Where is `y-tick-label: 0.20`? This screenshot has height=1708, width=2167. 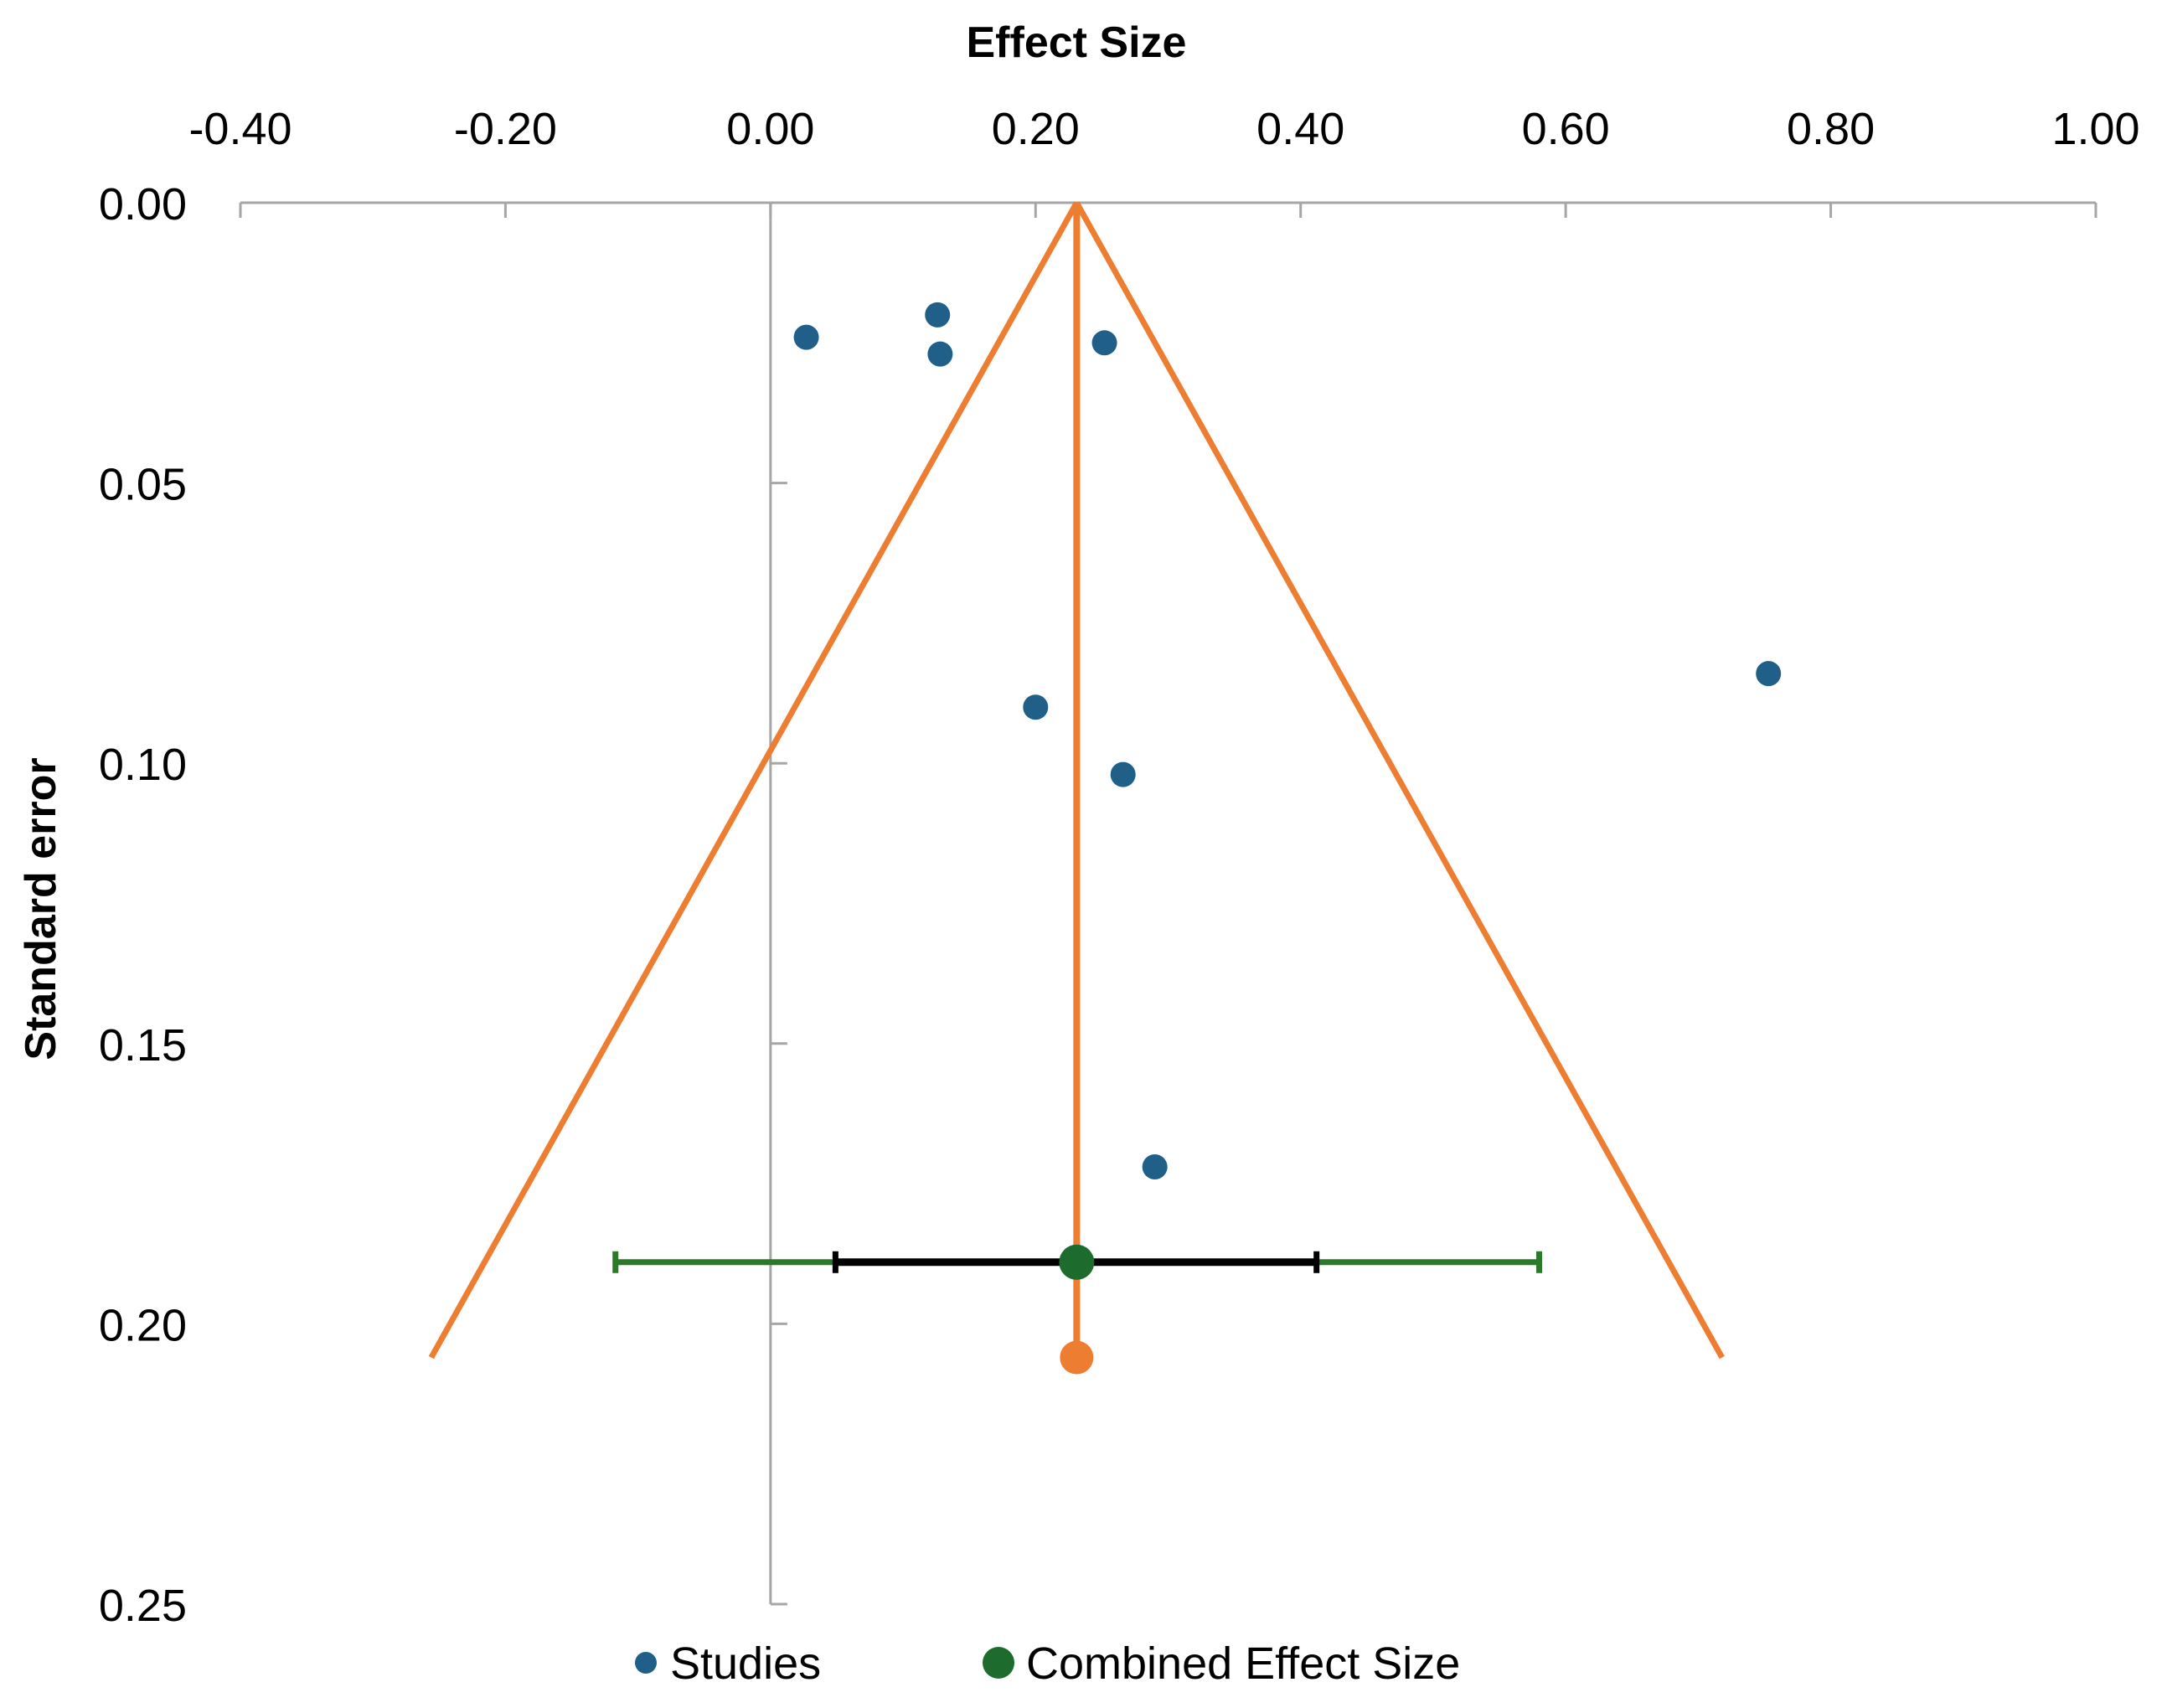 y-tick-label: 0.20 is located at coordinates (143, 1325).